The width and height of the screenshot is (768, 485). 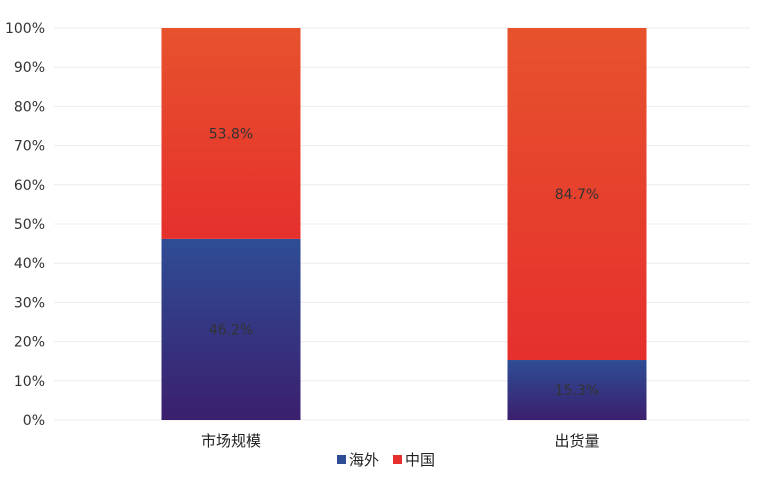 I want to click on y-tick-label: 90%, so click(x=29, y=68).